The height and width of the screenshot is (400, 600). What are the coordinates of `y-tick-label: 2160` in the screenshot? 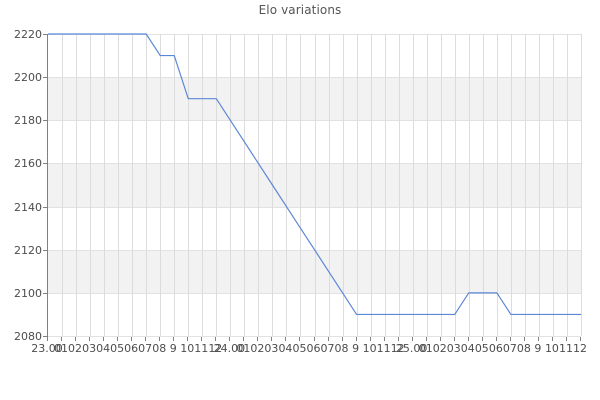 It's located at (28, 164).